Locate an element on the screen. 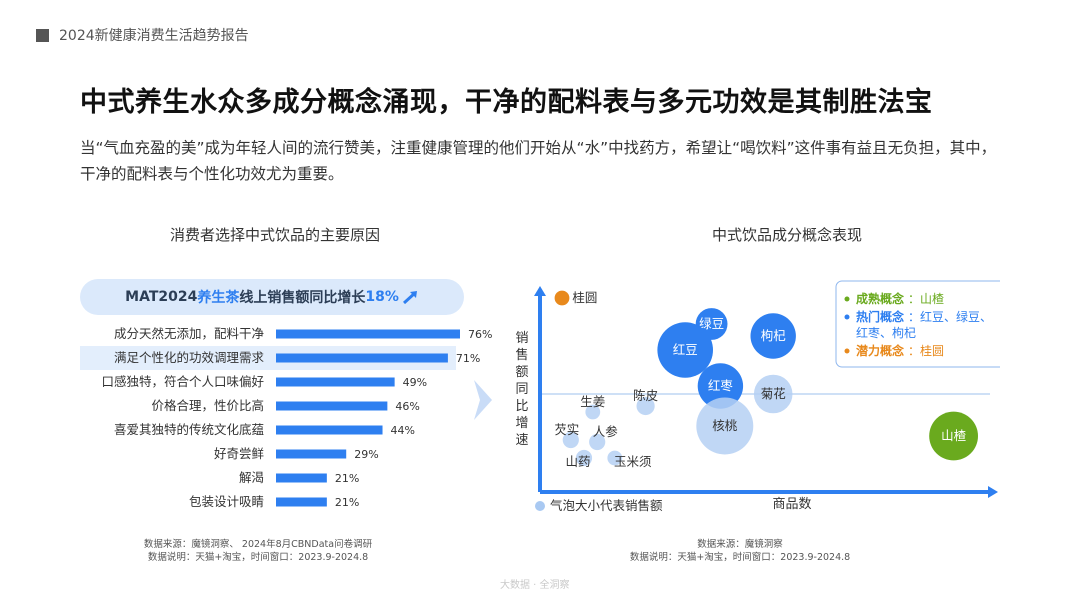 This screenshot has height=608, width=1080. transition-arrow-icon is located at coordinates (483, 400).